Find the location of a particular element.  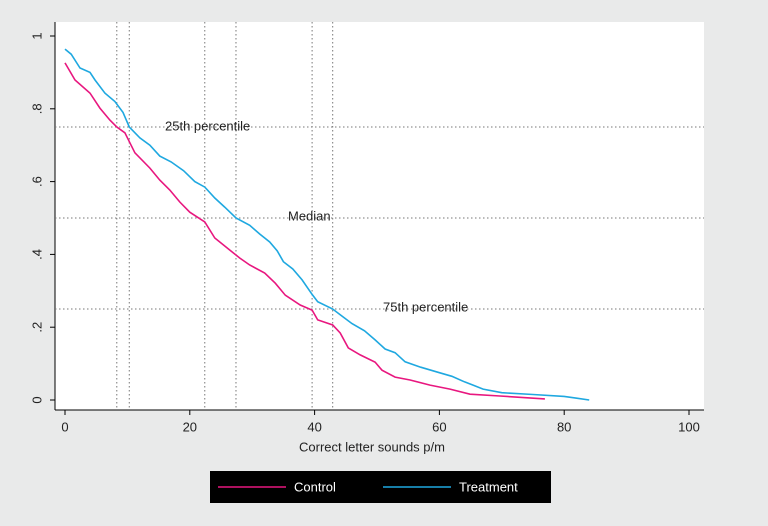

x-axis-label: Correct letter sounds p/m is located at coordinates (372, 446).